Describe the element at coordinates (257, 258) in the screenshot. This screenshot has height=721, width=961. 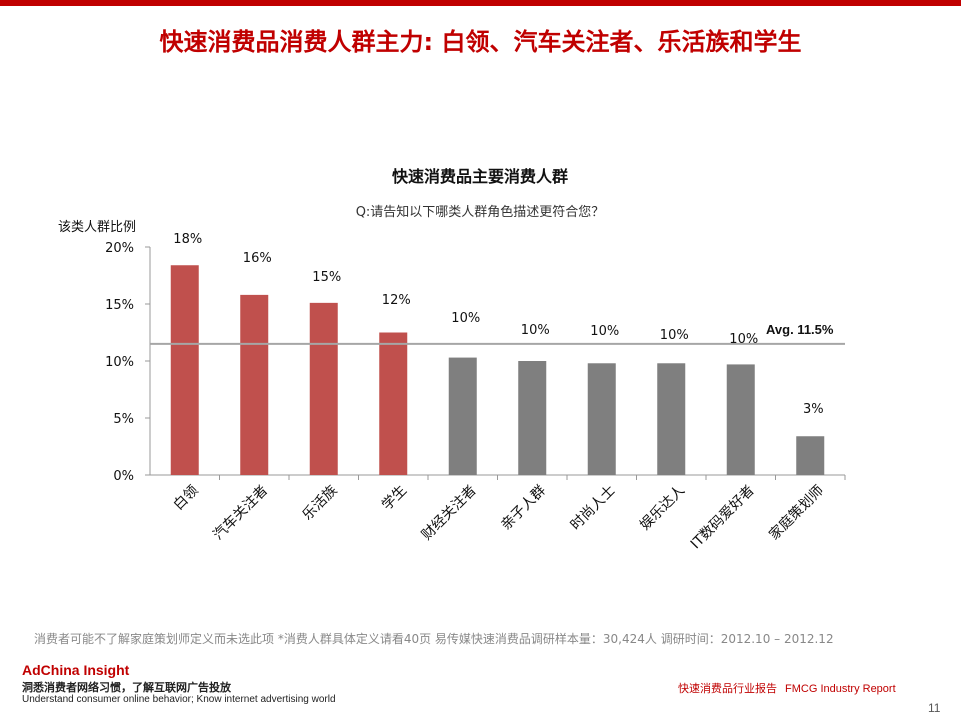
I see `data-label: 16%` at that location.